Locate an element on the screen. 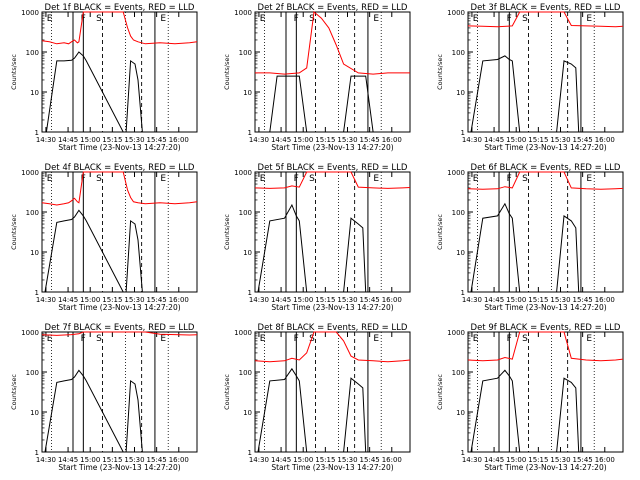 This screenshot has height=480, width=640. panel-title: Det 9f BLACK = Events, RED = LLD is located at coordinates (546, 328).